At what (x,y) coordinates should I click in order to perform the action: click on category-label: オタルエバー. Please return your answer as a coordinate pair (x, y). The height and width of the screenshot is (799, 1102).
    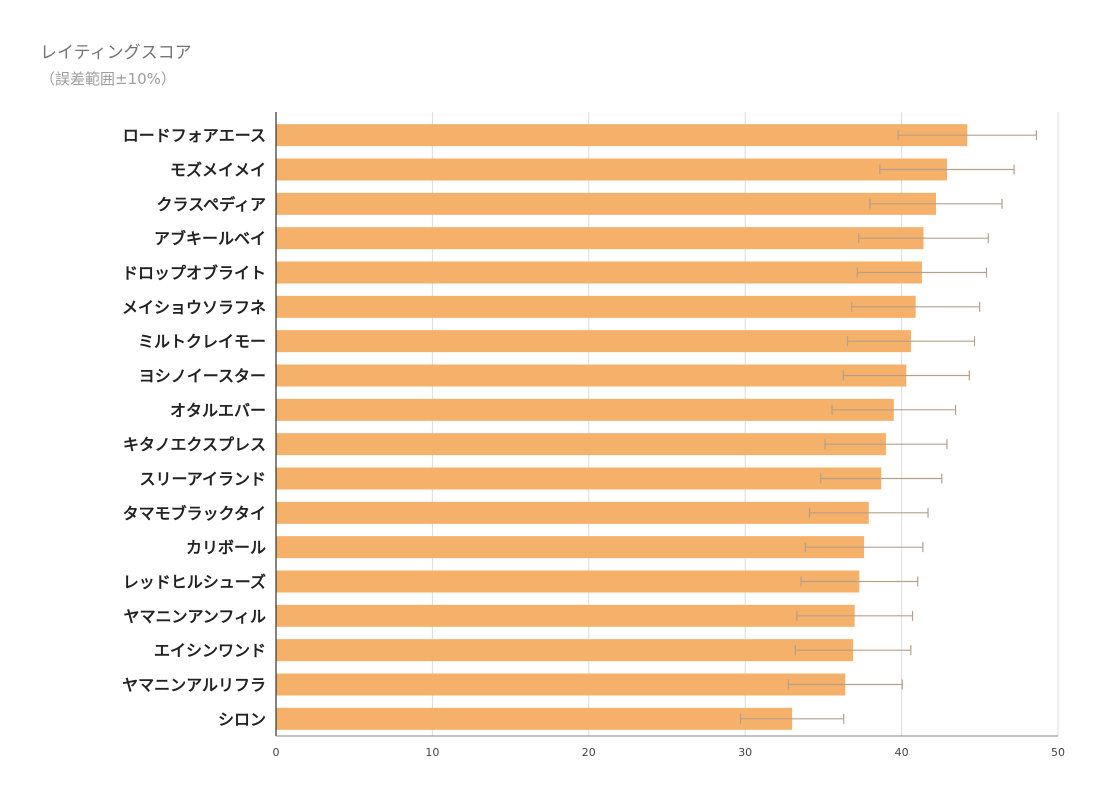
    Looking at the image, I should click on (218, 410).